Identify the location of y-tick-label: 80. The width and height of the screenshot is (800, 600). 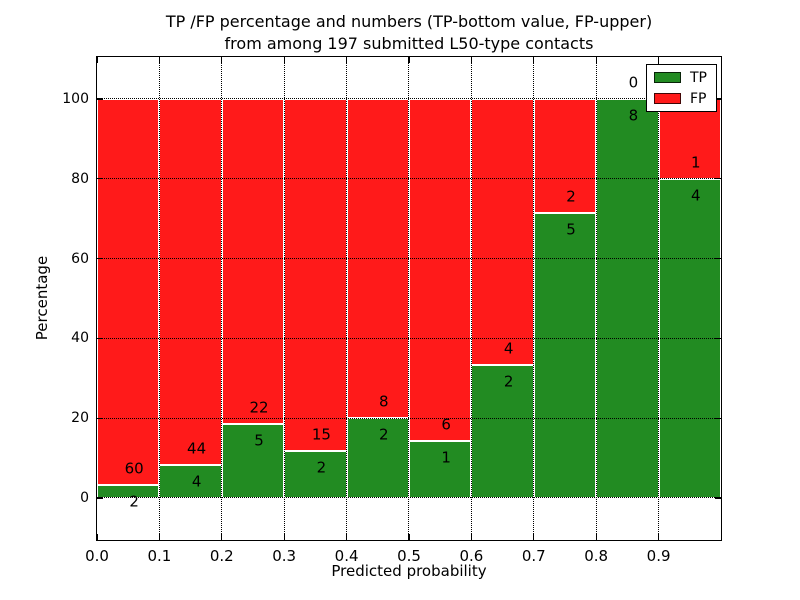
(80, 178).